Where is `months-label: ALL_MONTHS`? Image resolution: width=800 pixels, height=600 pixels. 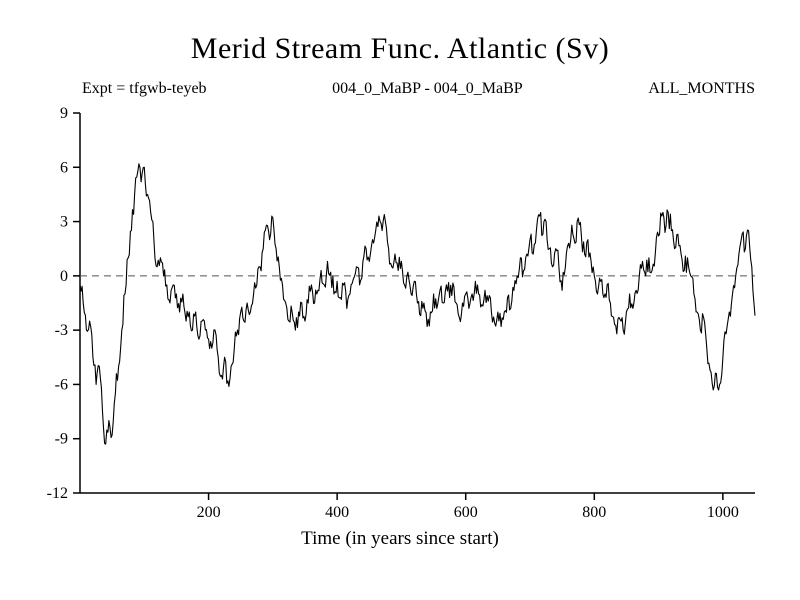
months-label: ALL_MONTHS is located at coordinates (701, 88).